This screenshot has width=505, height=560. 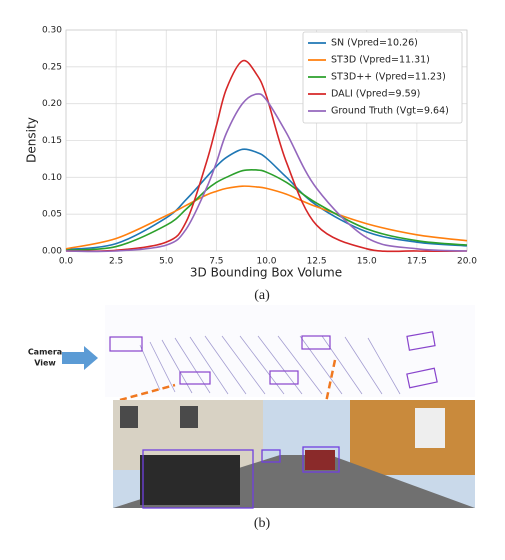 I want to click on x-axis-label: 3D Bounding Box Volume, so click(x=266, y=273).